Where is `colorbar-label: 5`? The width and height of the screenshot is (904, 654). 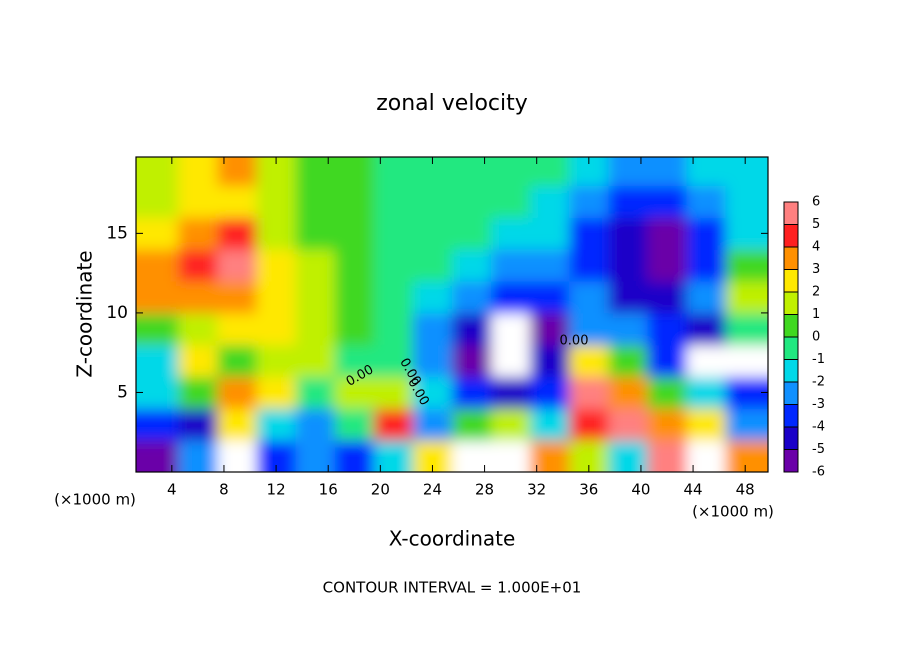 colorbar-label: 5 is located at coordinates (816, 224).